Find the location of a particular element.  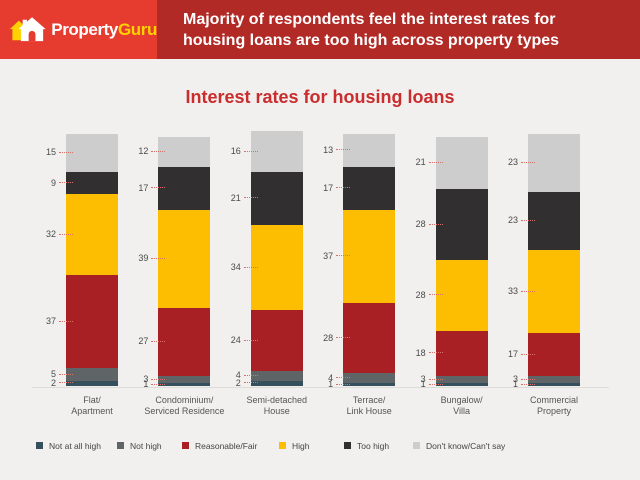

category-label-line: Flat/ is located at coordinates (92, 400).